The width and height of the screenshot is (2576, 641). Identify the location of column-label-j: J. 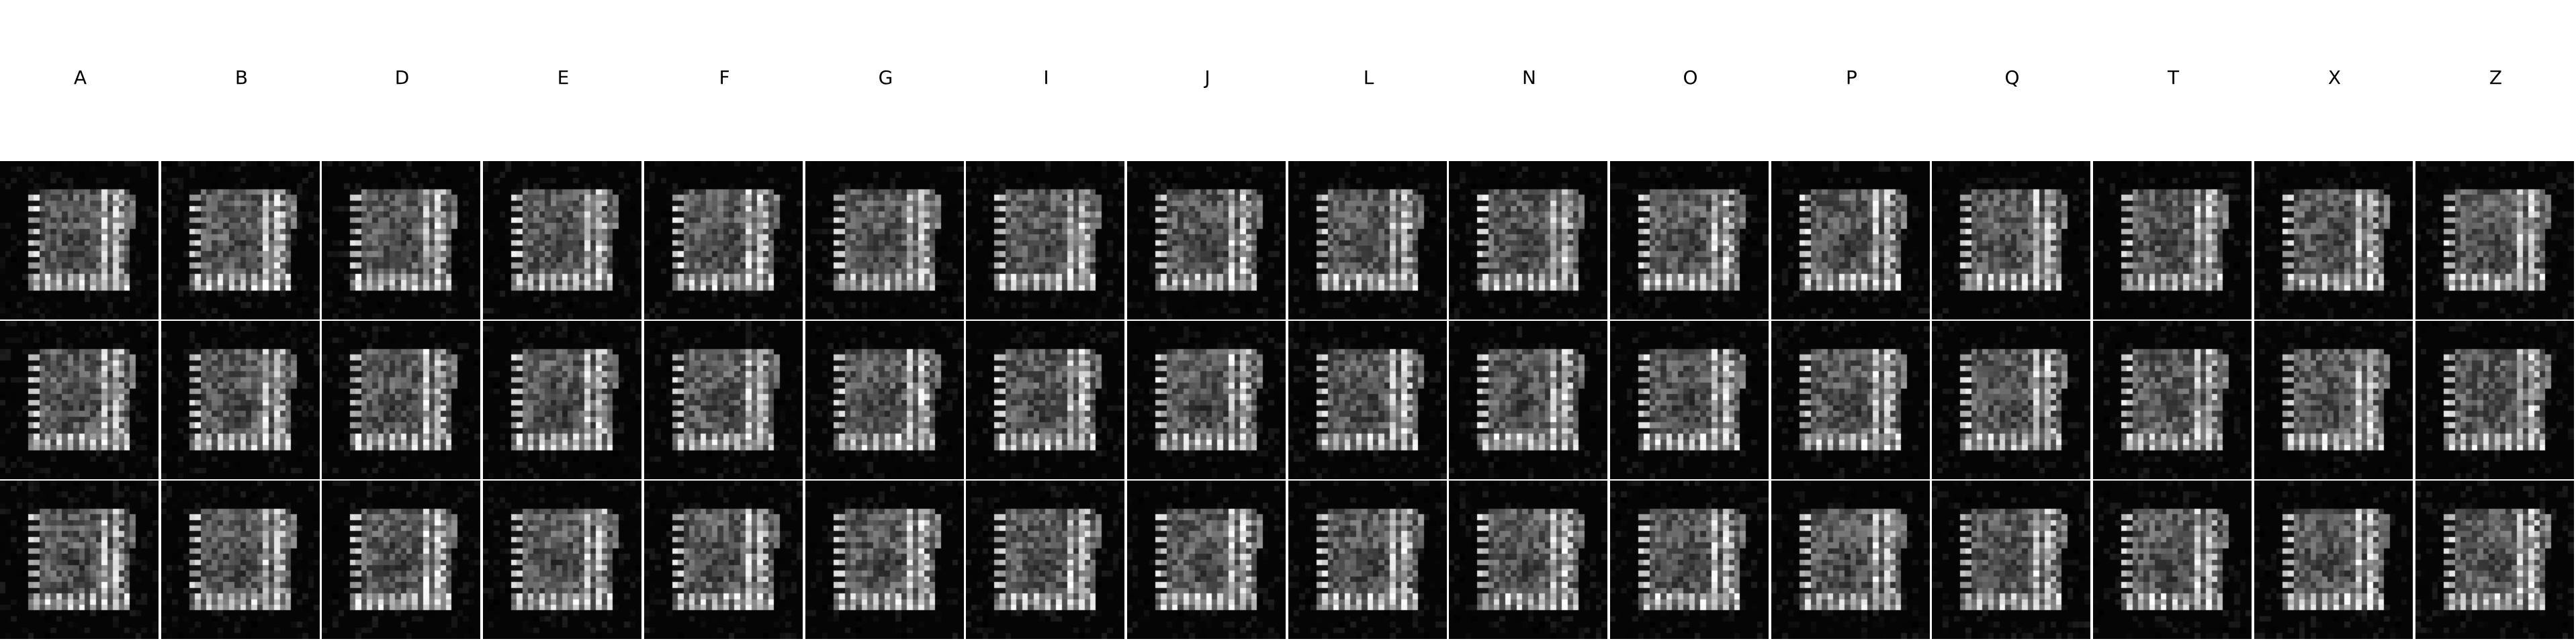
(1207, 77).